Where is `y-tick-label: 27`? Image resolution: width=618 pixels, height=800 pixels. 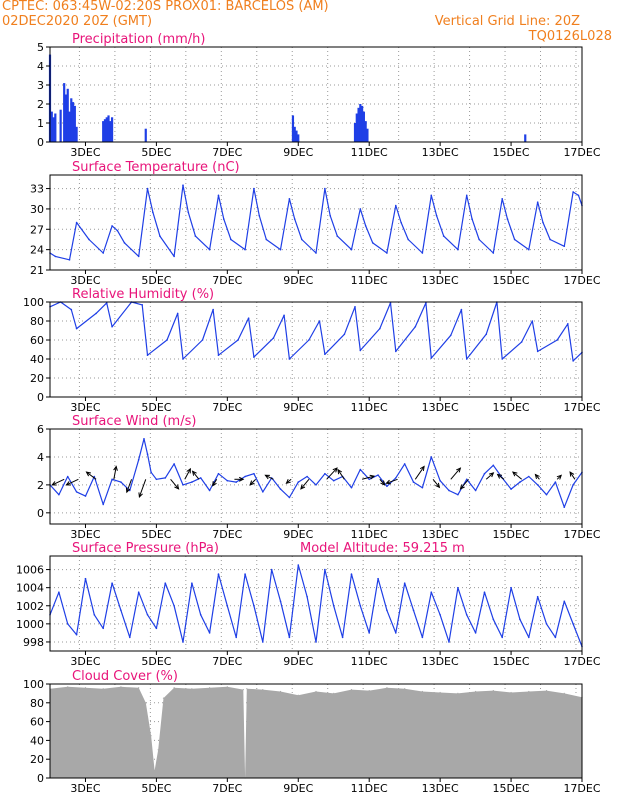
y-tick-label: 27 is located at coordinates (37, 229).